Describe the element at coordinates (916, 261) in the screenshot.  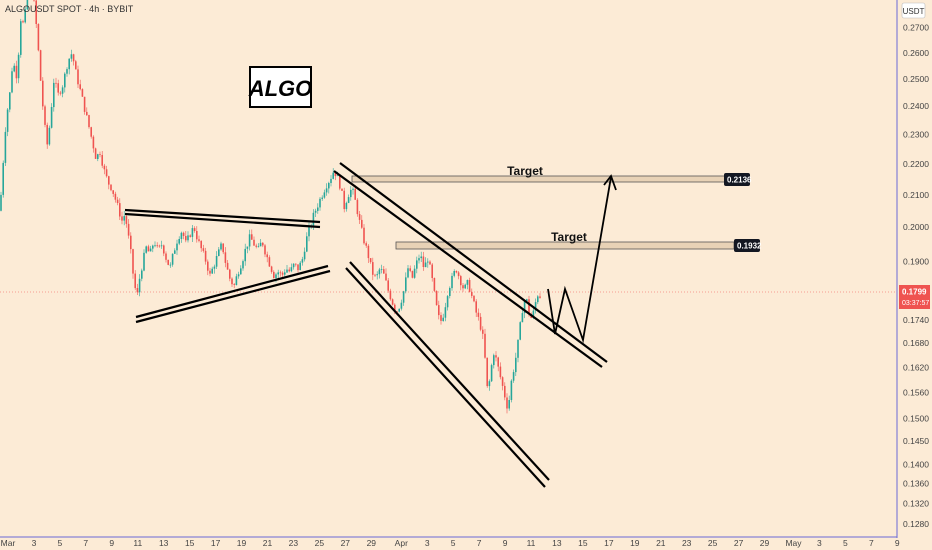
I see `price-tick-label: 0.1900` at that location.